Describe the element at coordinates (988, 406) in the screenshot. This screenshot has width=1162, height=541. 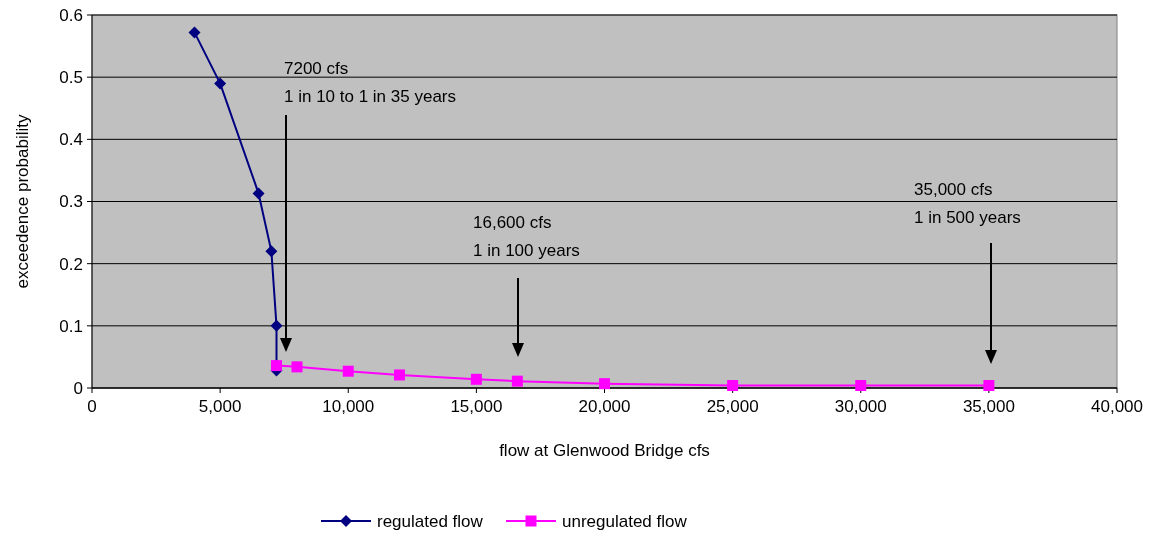
I see `x-tick-label: 35,000` at that location.